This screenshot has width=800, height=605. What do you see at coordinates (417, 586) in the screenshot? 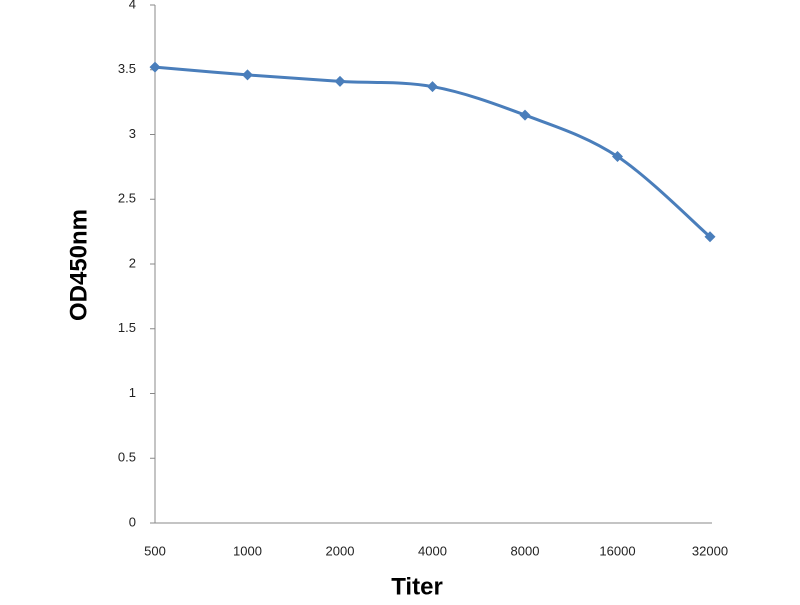
I see `x-axis-title: Titer` at bounding box center [417, 586].